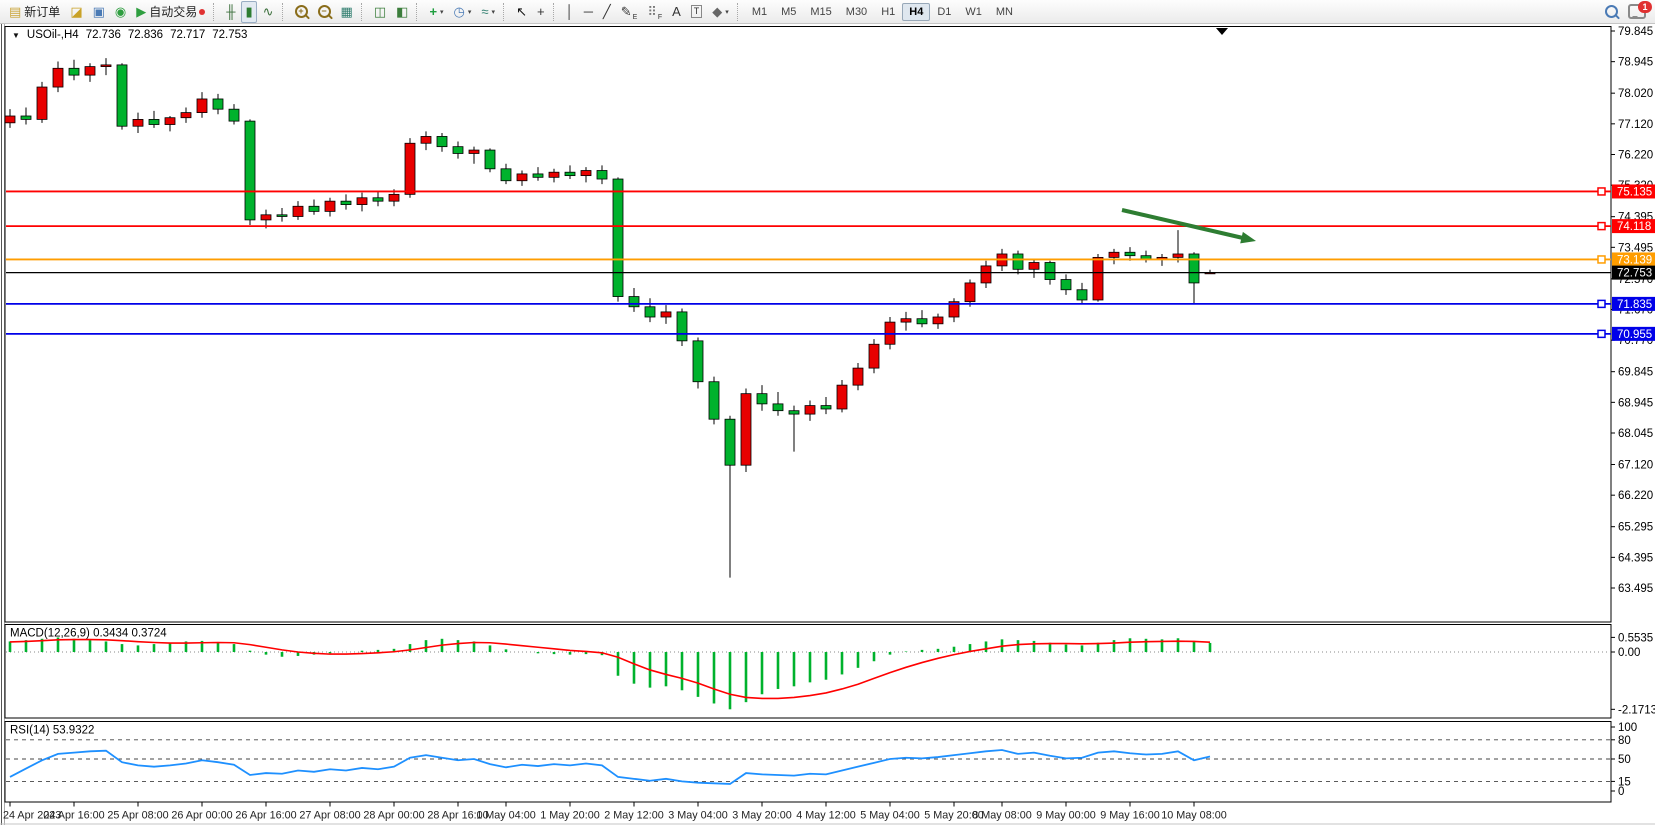  I want to click on svg-text: 68.045, so click(1635, 434).